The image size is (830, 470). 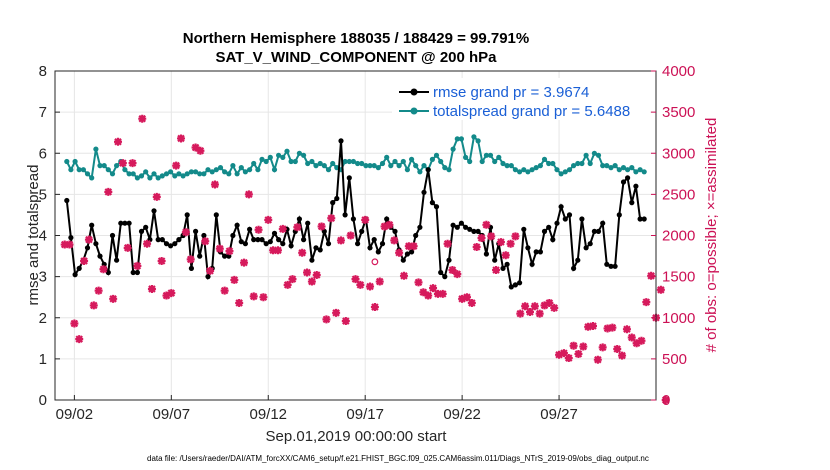 I want to click on y2-tick-label: 500, so click(x=674, y=359).